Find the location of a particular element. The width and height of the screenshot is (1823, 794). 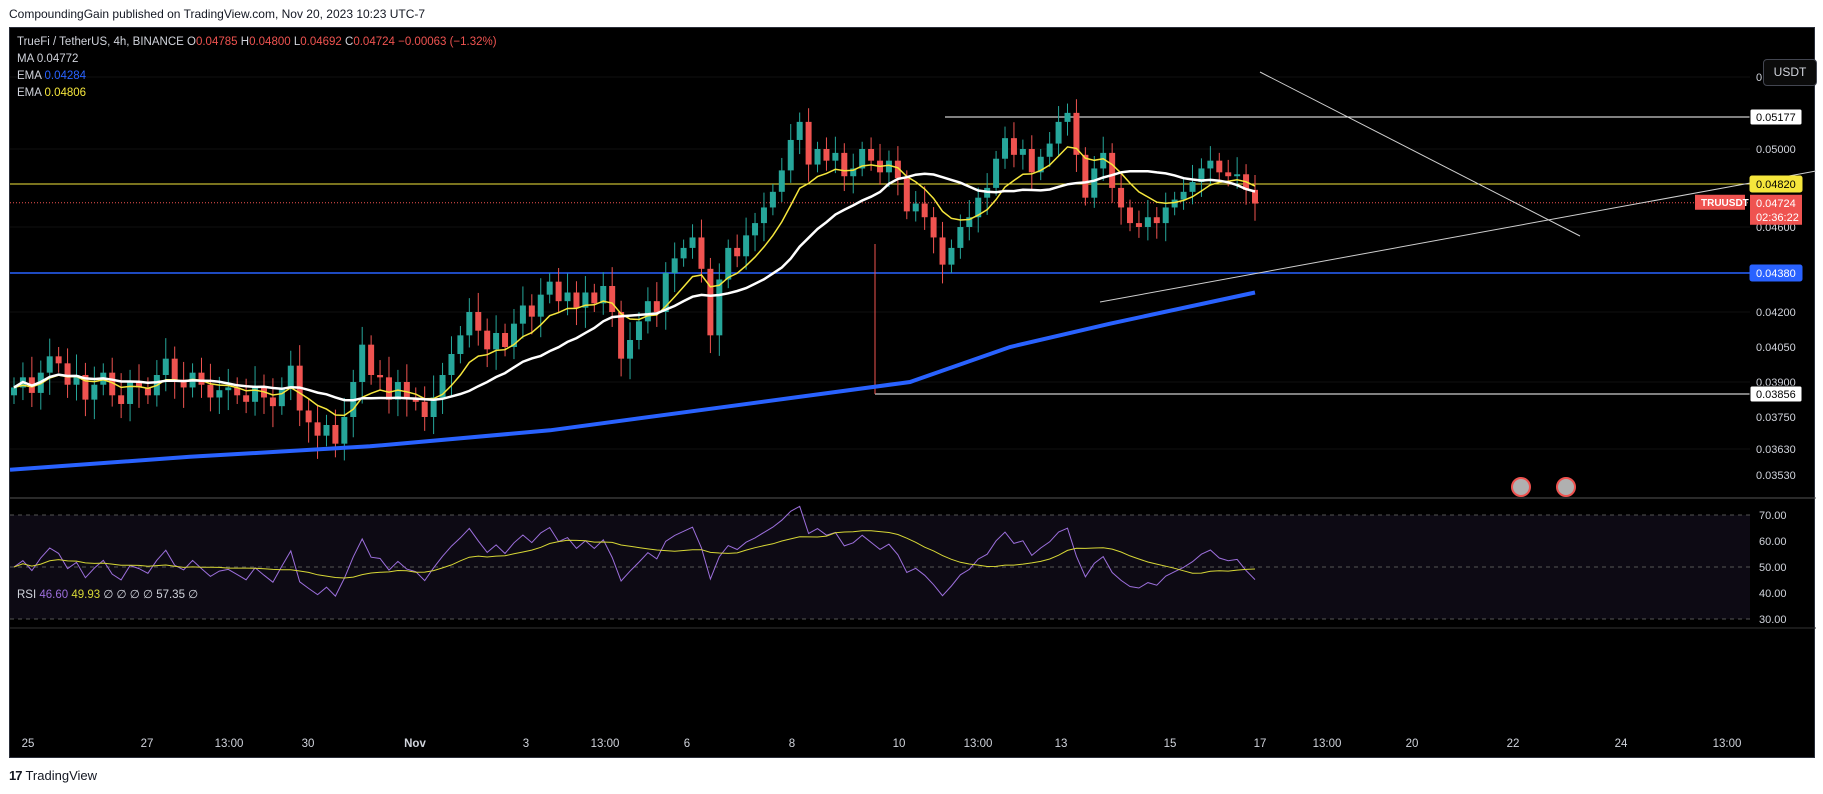

ma-value: 0.04772 is located at coordinates (57, 59).